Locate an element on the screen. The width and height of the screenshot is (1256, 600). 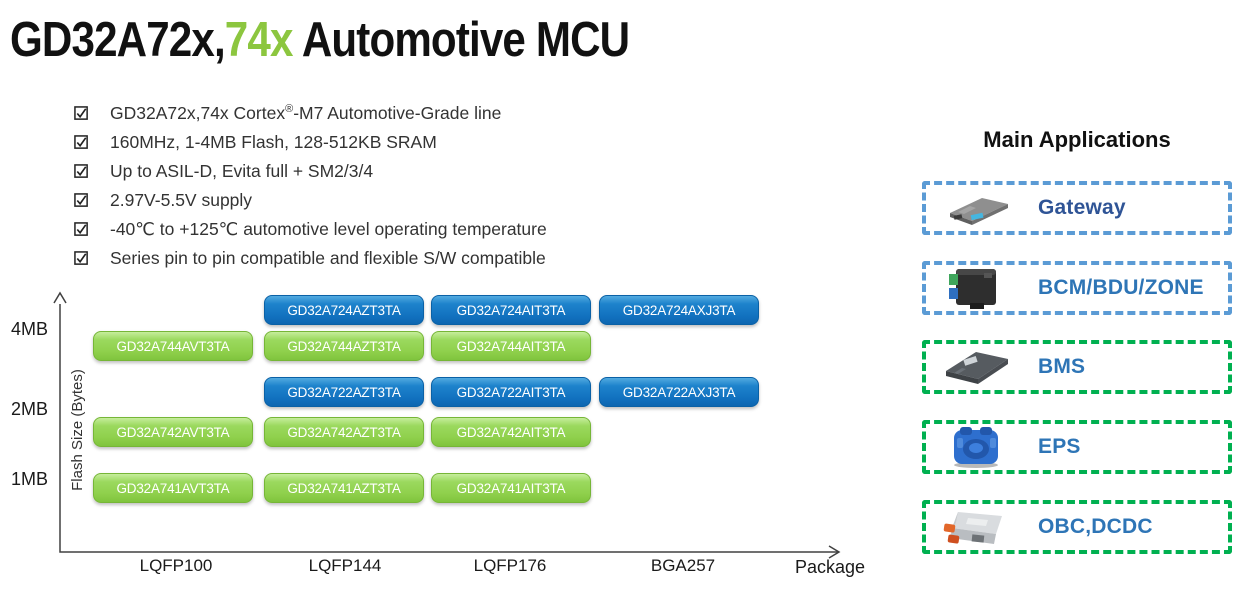
part-chip: GD32A741AIT3TA is located at coordinates (511, 488).